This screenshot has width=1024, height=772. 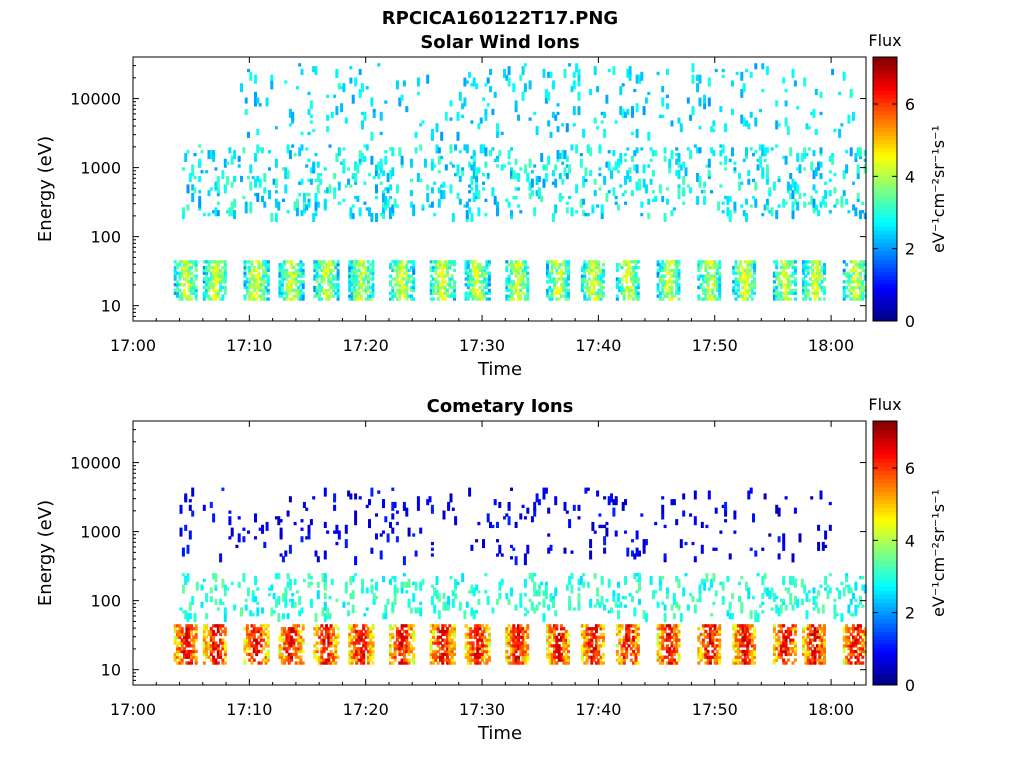 I want to click on heatmap-cell-sw-2049, so click(x=297, y=211).